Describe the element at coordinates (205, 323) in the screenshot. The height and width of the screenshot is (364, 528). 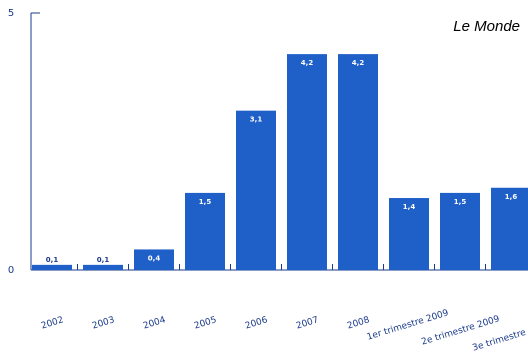
I see `x-category-label: 2005` at that location.